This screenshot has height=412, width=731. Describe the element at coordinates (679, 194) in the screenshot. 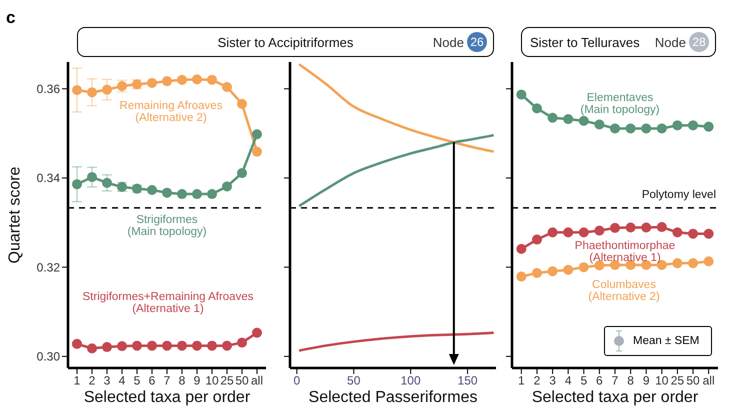

I see `ref-line-label: Polytomy level` at that location.